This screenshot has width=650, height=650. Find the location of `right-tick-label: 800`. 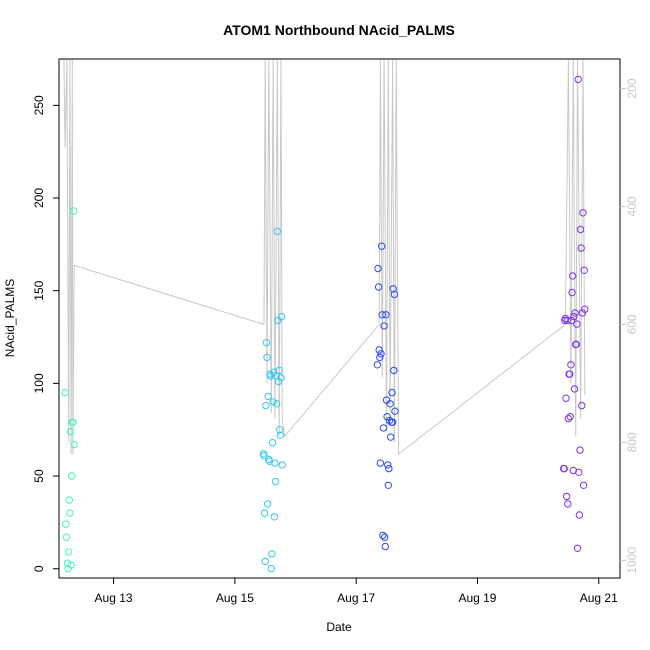

right-tick-label: 800 is located at coordinates (632, 442).